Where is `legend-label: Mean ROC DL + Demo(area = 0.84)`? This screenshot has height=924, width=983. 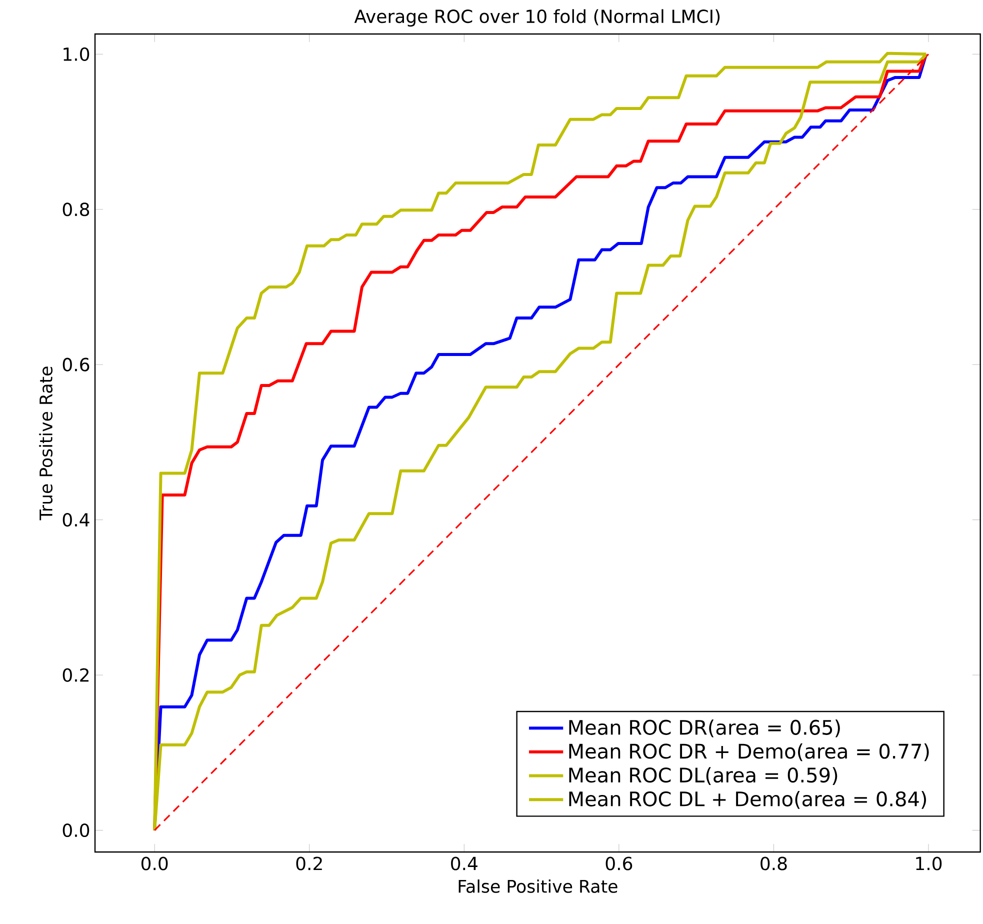
legend-label: Mean ROC DL + Demo(area = 0.84) is located at coordinates (747, 800).